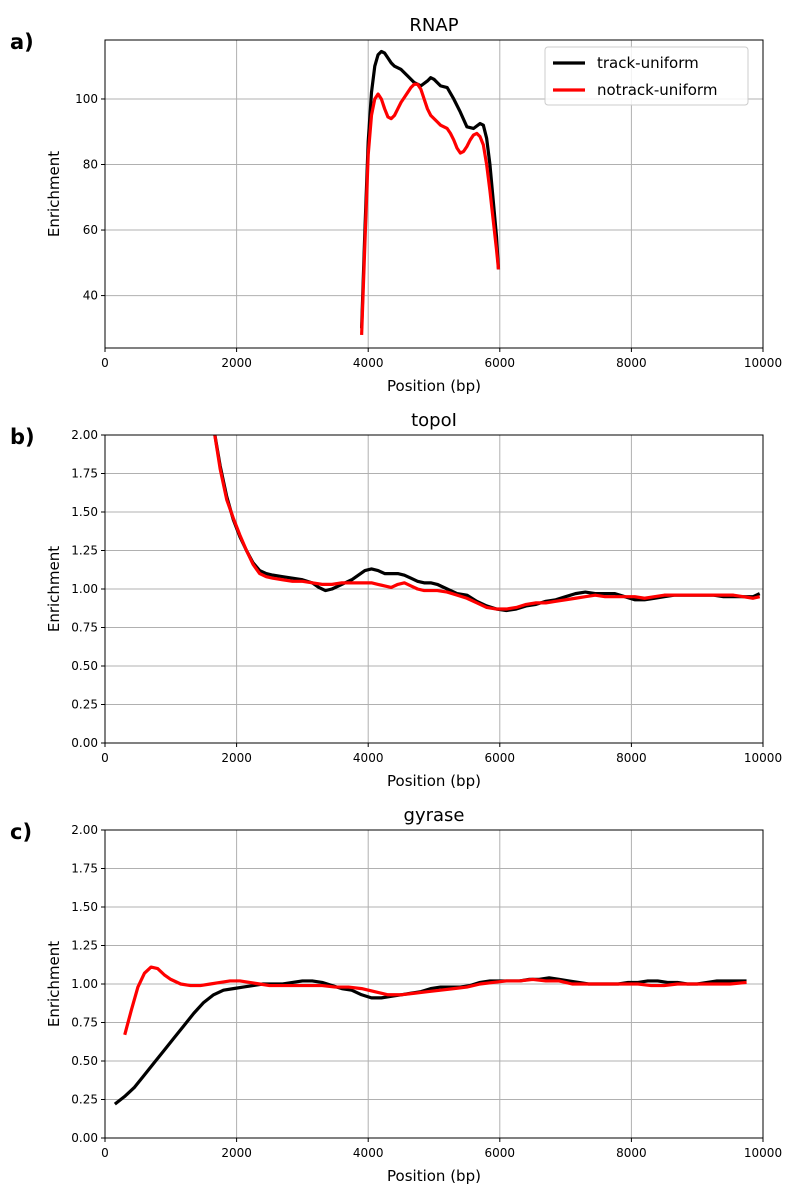 The width and height of the screenshot is (800, 1200). Describe the element at coordinates (433, 25) in the screenshot. I see `chart-title: RNAP` at that location.